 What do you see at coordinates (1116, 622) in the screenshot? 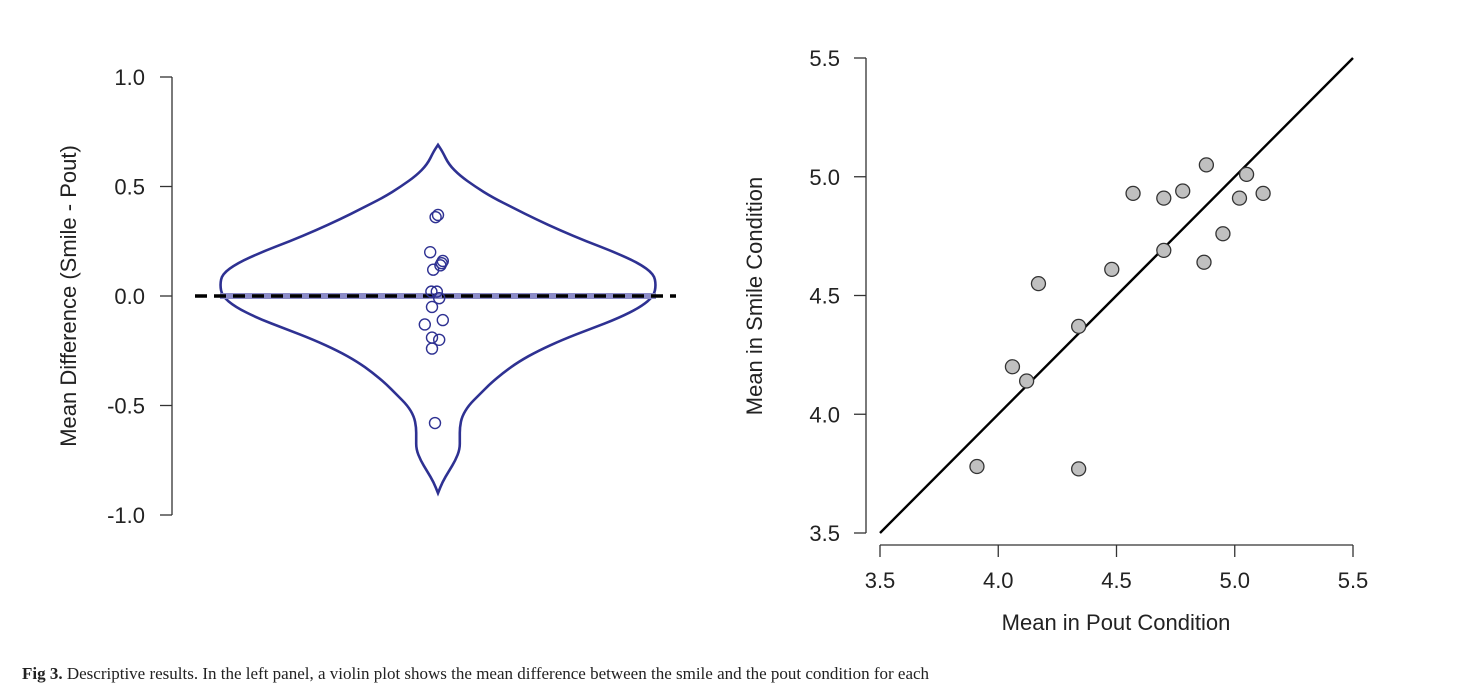
I see `right-x-axis-label: Mean in Pout Condition` at bounding box center [1116, 622].